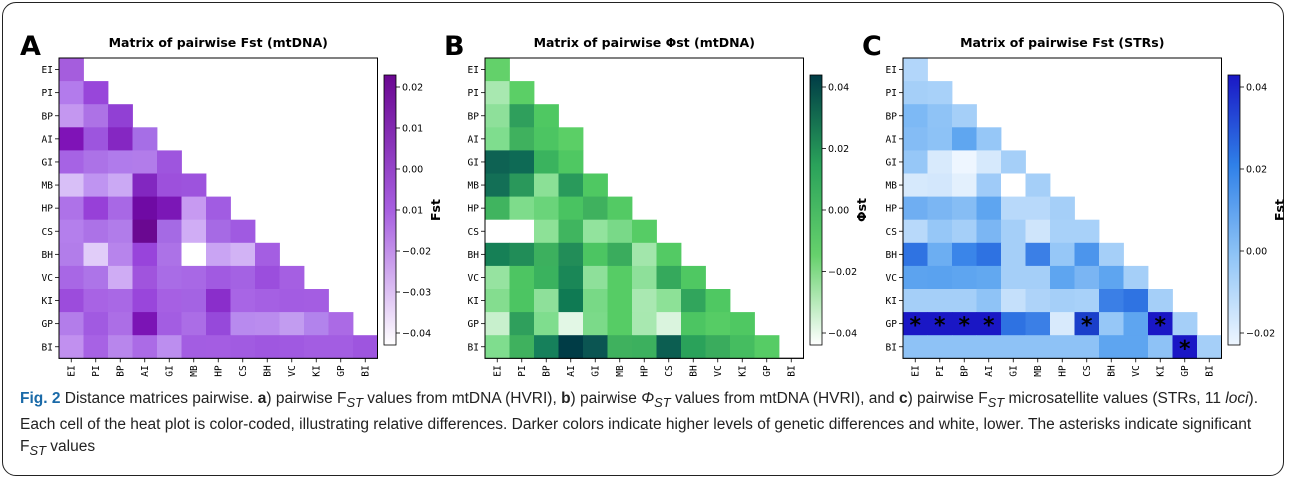  I want to click on caption-text: ) pairwise, so click(606, 398).